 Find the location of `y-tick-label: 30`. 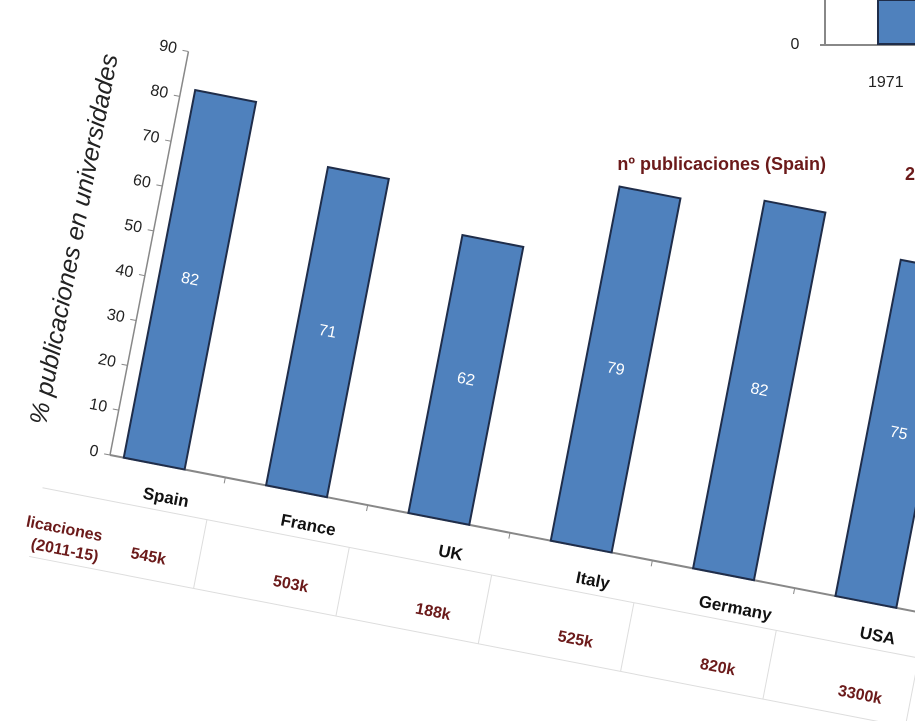

y-tick-label: 30 is located at coordinates (115, 316).